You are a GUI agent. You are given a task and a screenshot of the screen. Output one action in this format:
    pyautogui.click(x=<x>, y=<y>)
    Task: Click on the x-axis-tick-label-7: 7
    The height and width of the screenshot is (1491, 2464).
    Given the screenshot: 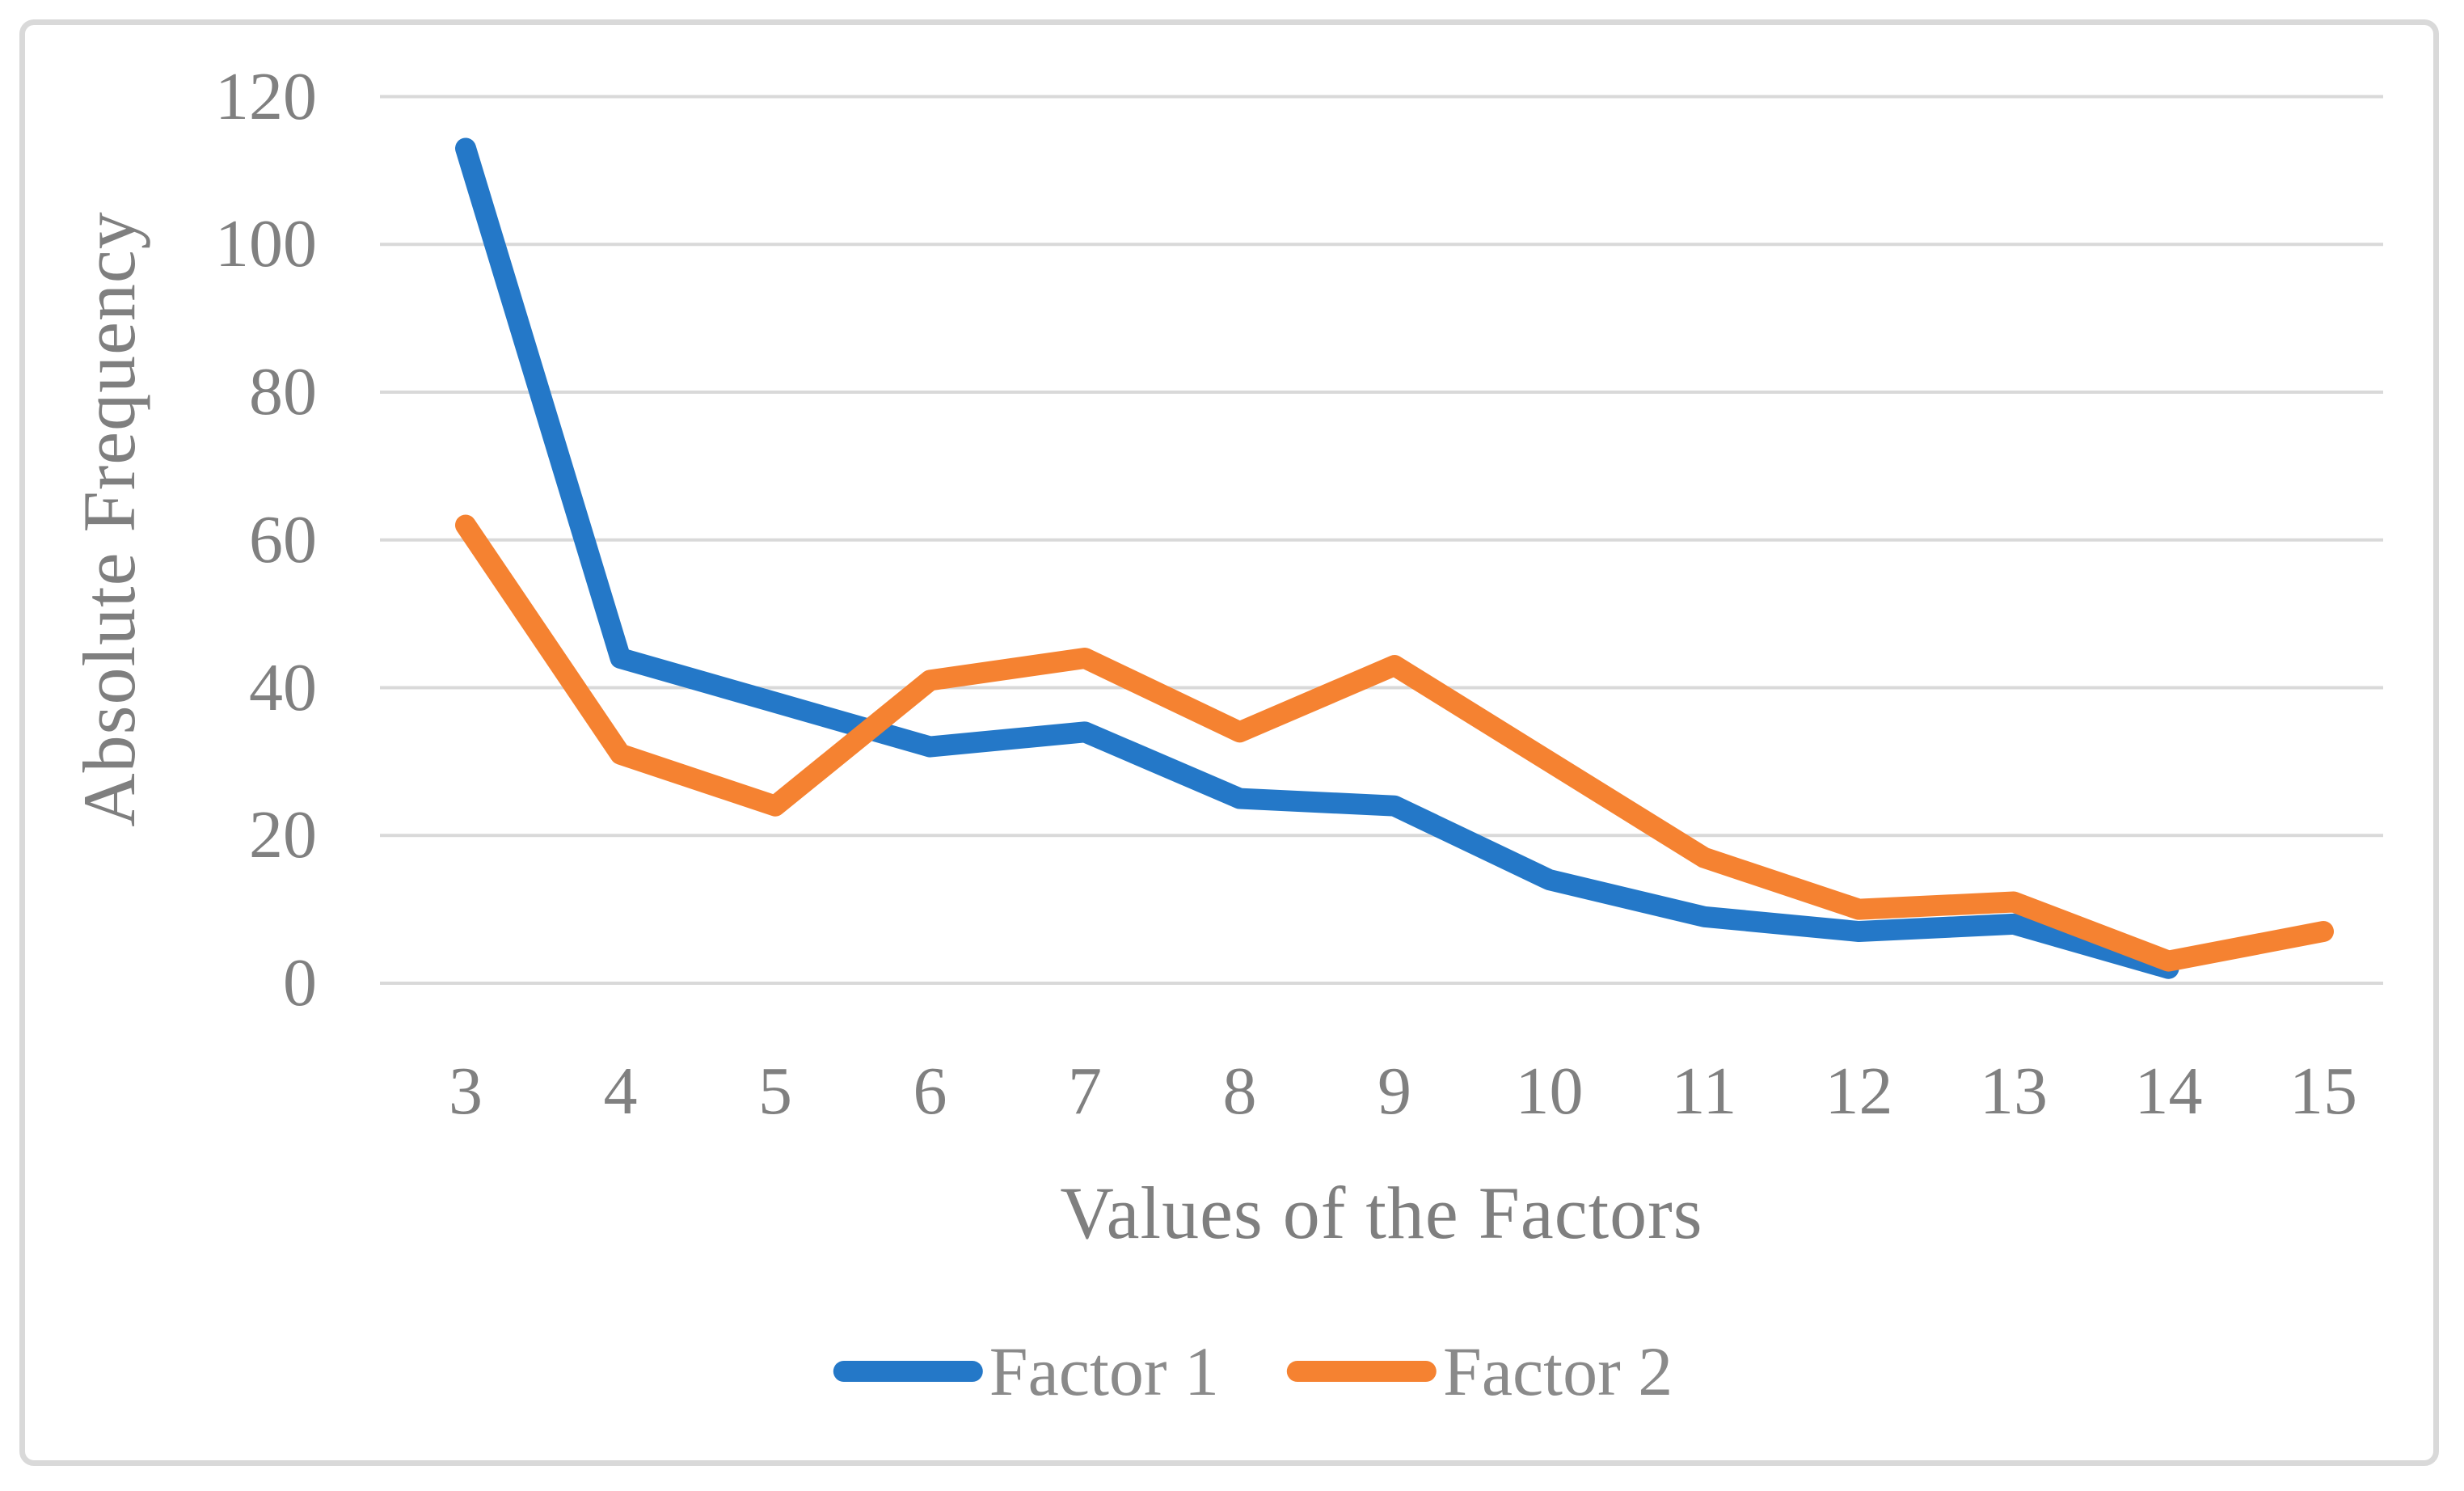 What is the action you would take?
    pyautogui.click(x=1085, y=1091)
    